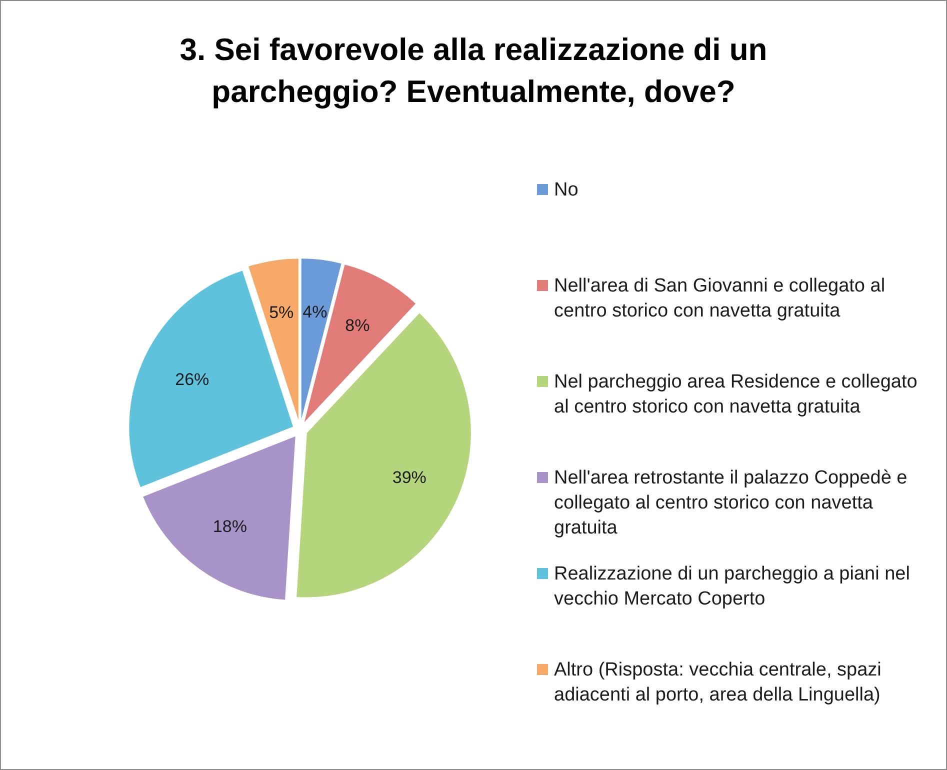 The image size is (947, 770). What do you see at coordinates (731, 503) in the screenshot?
I see `legend-label: Nell'area retrostante il palazzo Coppedè e collegato al centro storico con navetta gratuita` at bounding box center [731, 503].